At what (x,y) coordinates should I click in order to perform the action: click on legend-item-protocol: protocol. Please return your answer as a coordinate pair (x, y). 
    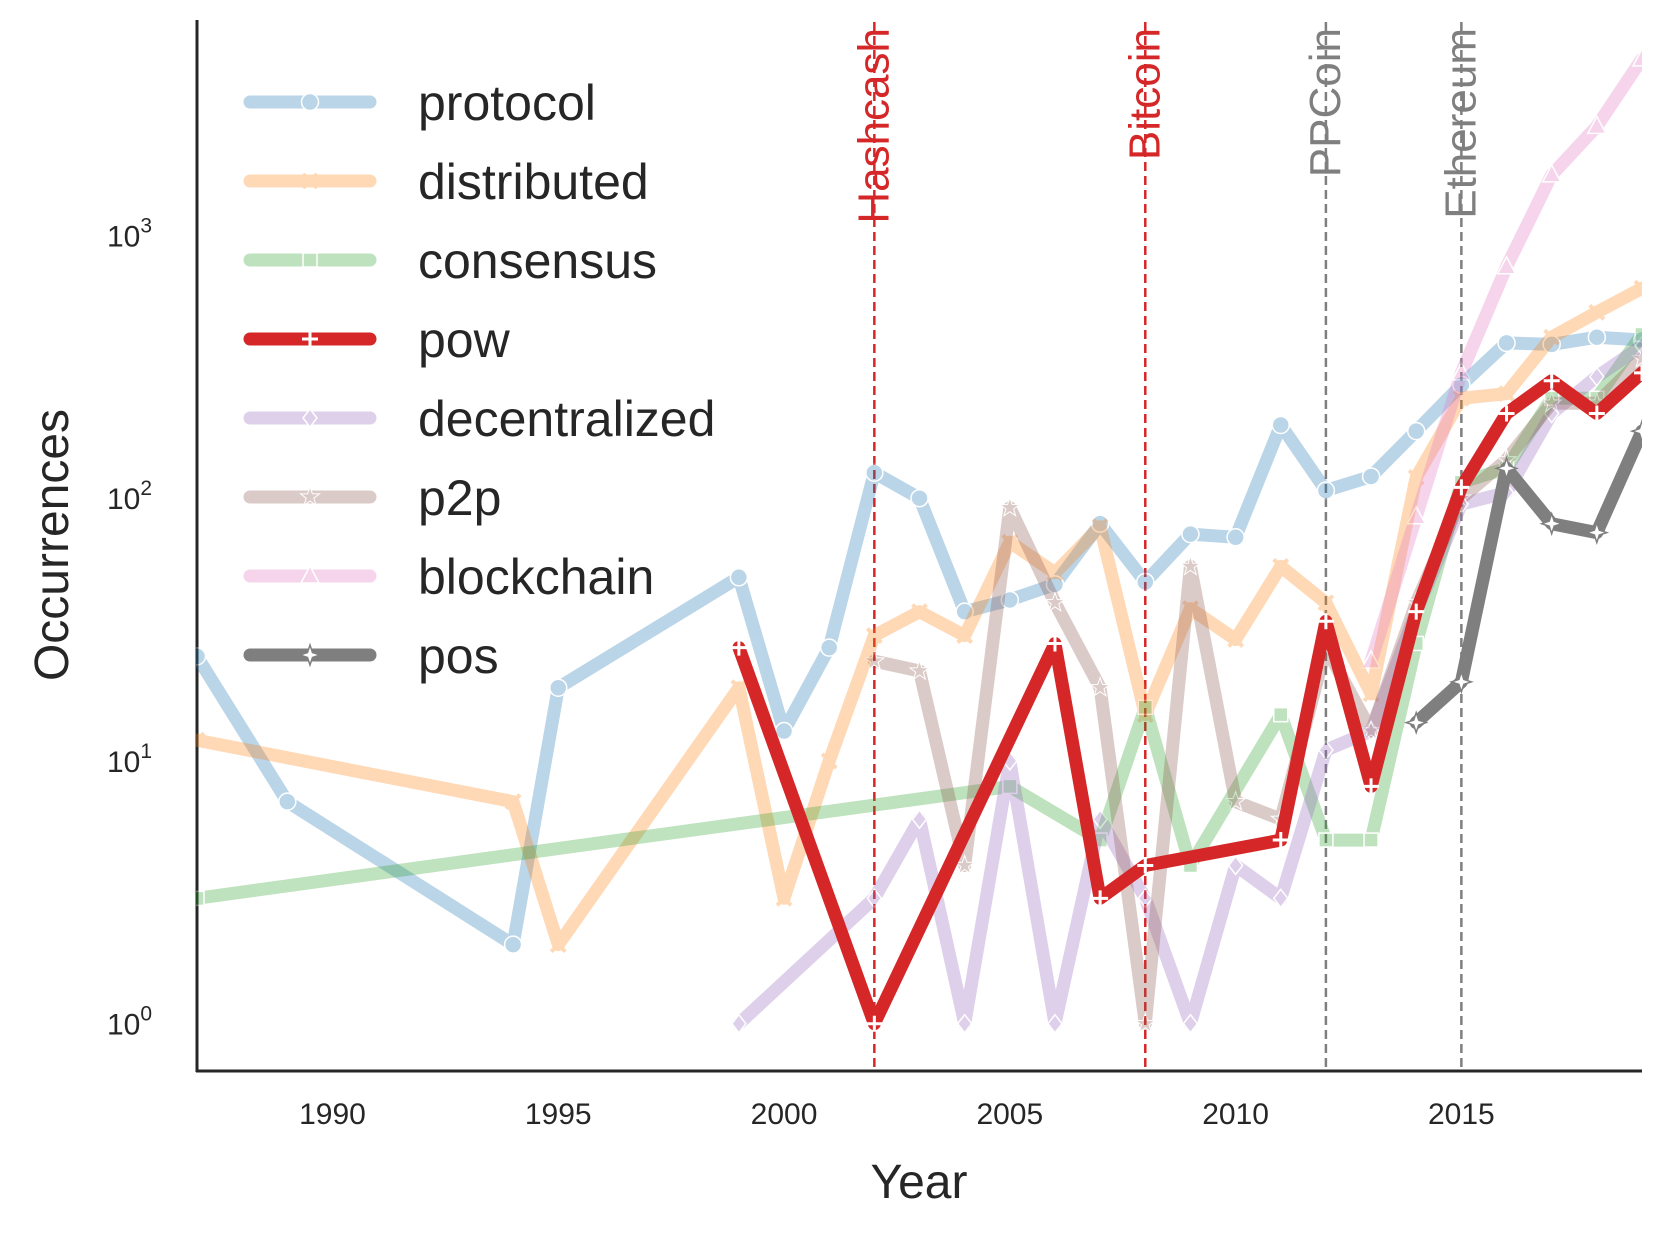
    Looking at the image, I should click on (419, 103).